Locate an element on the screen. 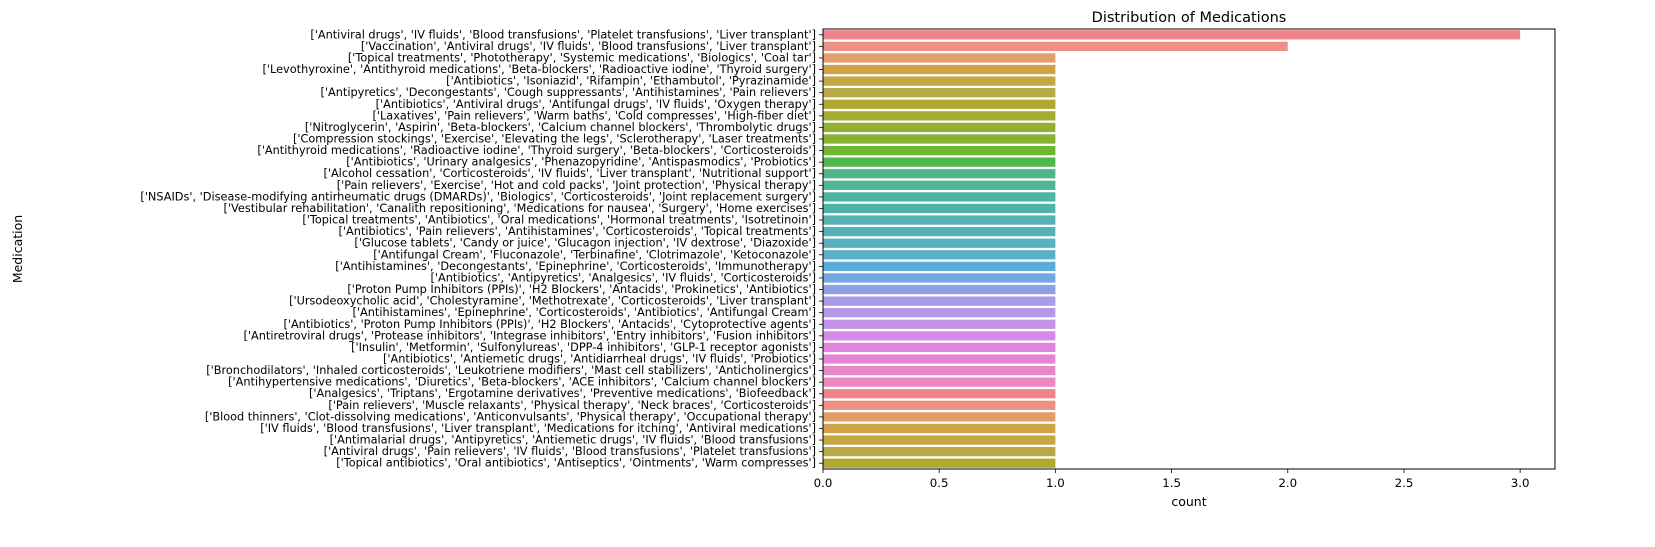 This screenshot has height=547, width=1655. x-tick-label: 2.5 is located at coordinates (1404, 483).